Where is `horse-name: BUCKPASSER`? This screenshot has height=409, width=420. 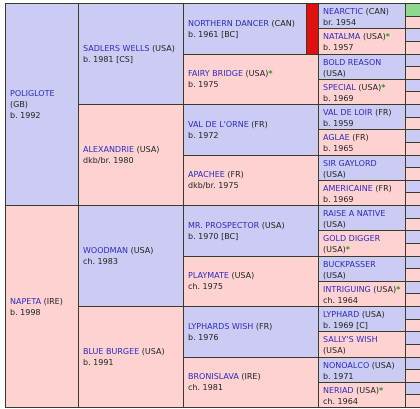 horse-name: BUCKPASSER is located at coordinates (349, 264).